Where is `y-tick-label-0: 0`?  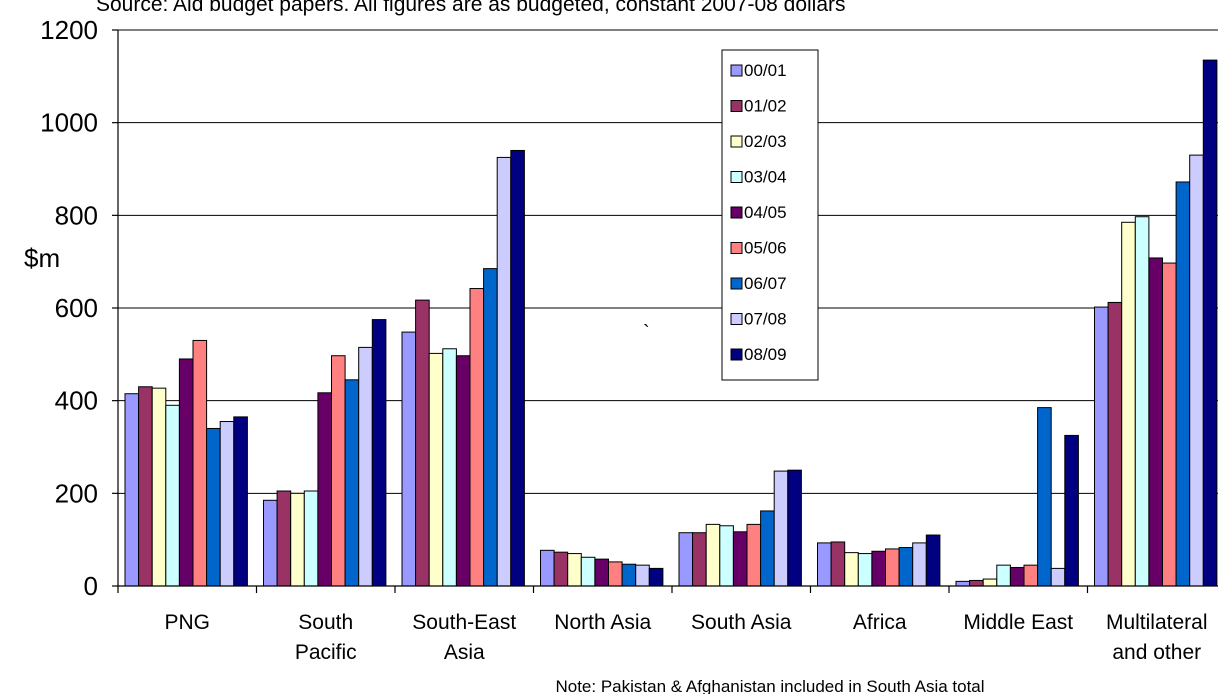
y-tick-label-0: 0 is located at coordinates (91, 586).